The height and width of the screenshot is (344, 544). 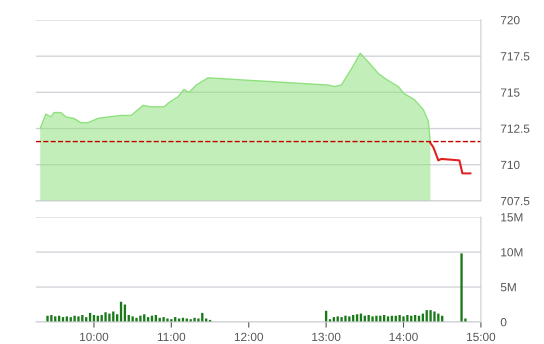 What do you see at coordinates (510, 20) in the screenshot?
I see `y-tick-label: 720` at bounding box center [510, 20].